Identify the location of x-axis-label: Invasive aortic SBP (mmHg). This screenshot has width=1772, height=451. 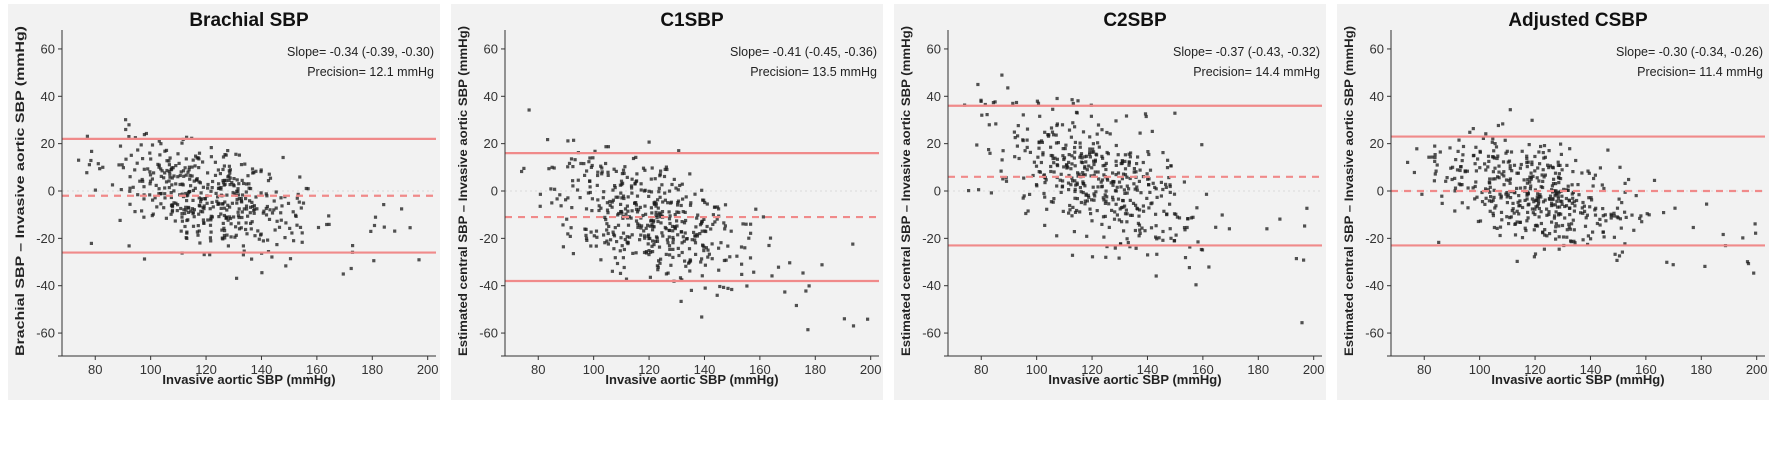
(1577, 379).